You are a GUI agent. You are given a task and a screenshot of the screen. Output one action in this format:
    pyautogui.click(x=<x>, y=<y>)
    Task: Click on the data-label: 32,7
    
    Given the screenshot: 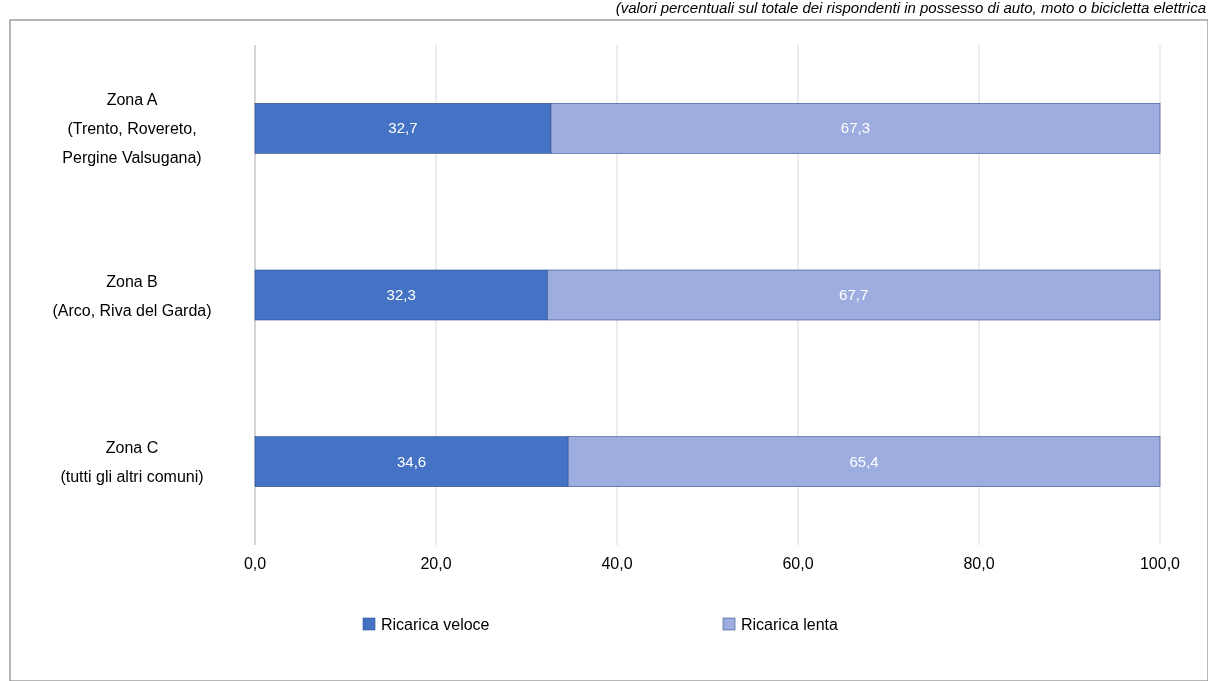 What is the action you would take?
    pyautogui.click(x=403, y=128)
    